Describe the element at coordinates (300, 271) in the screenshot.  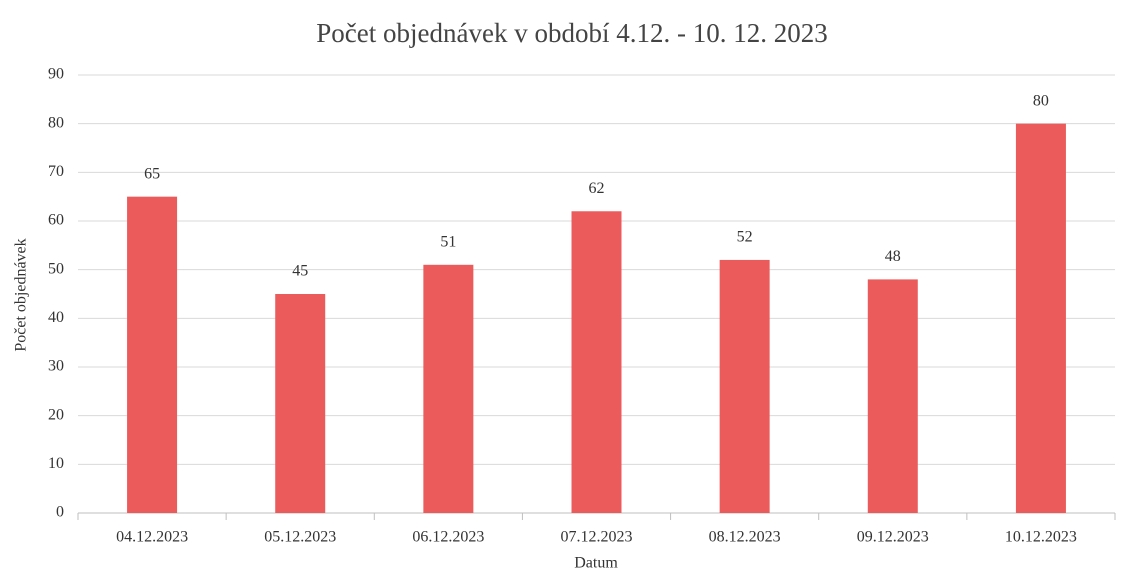
I see `data-label: 45` at that location.